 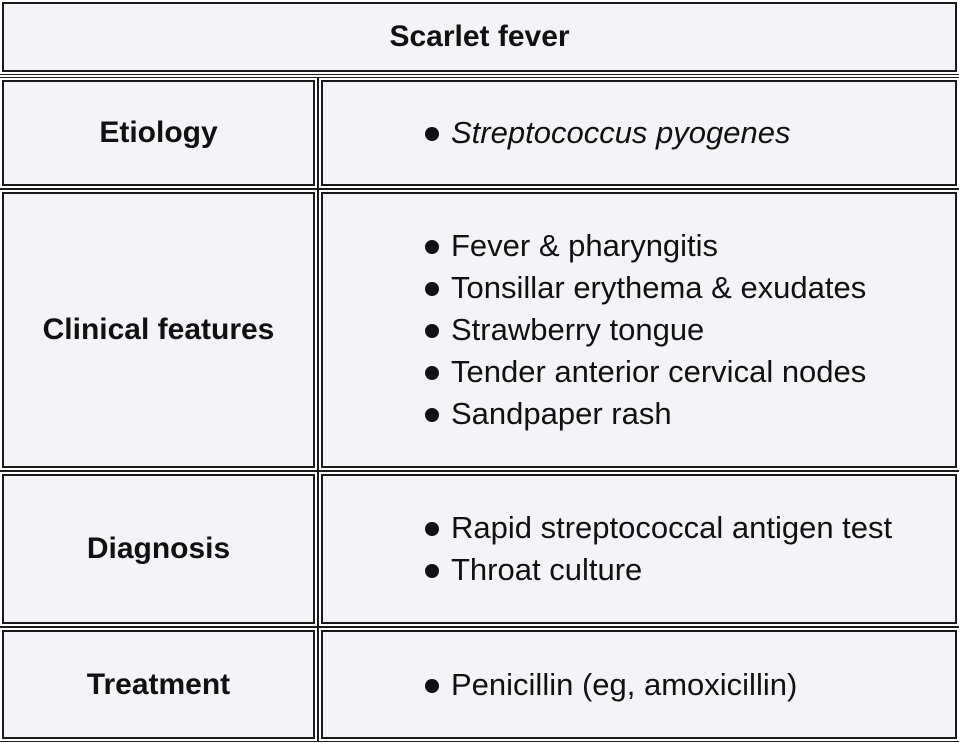 I want to click on bullet-list: Streptococcus pyogenes, so click(x=557, y=133).